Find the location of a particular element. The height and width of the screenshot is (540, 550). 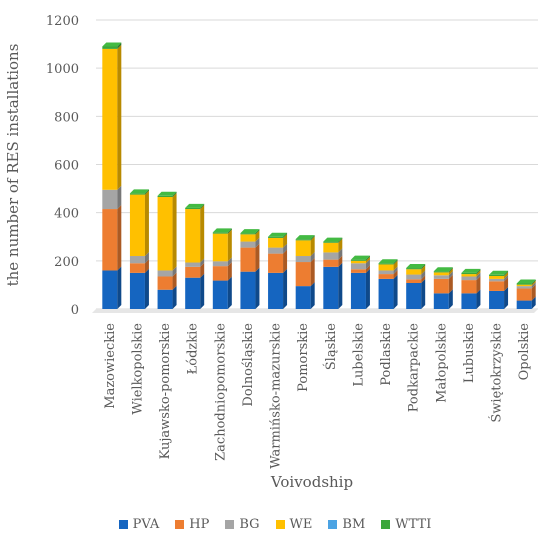

legend-label: BG is located at coordinates (249, 524).